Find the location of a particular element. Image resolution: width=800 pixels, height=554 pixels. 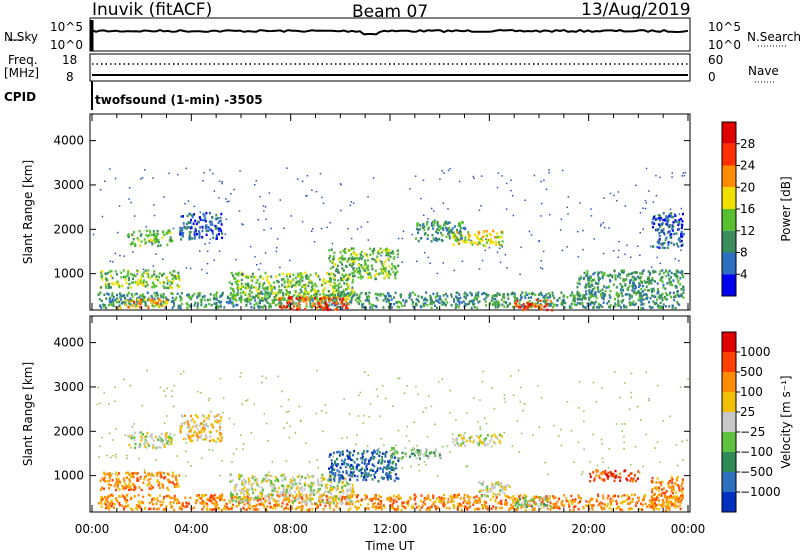

nsky-tick-bottom: 10^0 is located at coordinates (66, 45).